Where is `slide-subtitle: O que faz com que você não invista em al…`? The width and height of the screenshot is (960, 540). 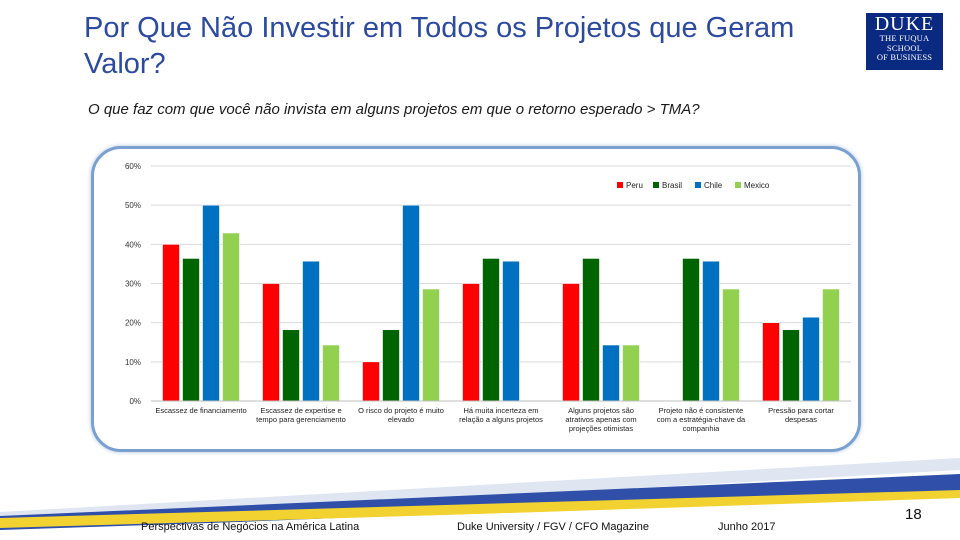 slide-subtitle: O que faz com que você não invista em al… is located at coordinates (394, 109).